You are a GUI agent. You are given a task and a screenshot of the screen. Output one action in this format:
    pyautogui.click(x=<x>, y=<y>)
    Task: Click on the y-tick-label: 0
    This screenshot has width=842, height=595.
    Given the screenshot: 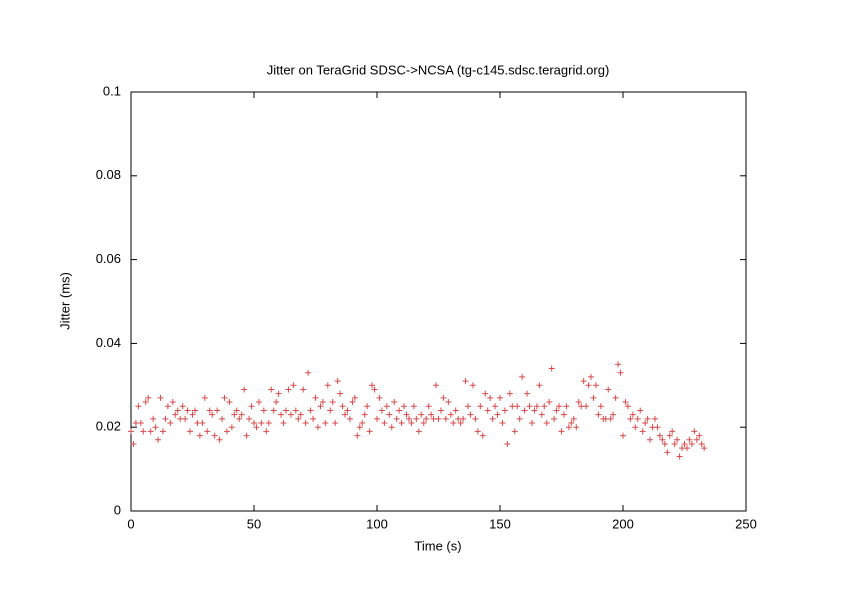 What is the action you would take?
    pyautogui.click(x=117, y=509)
    